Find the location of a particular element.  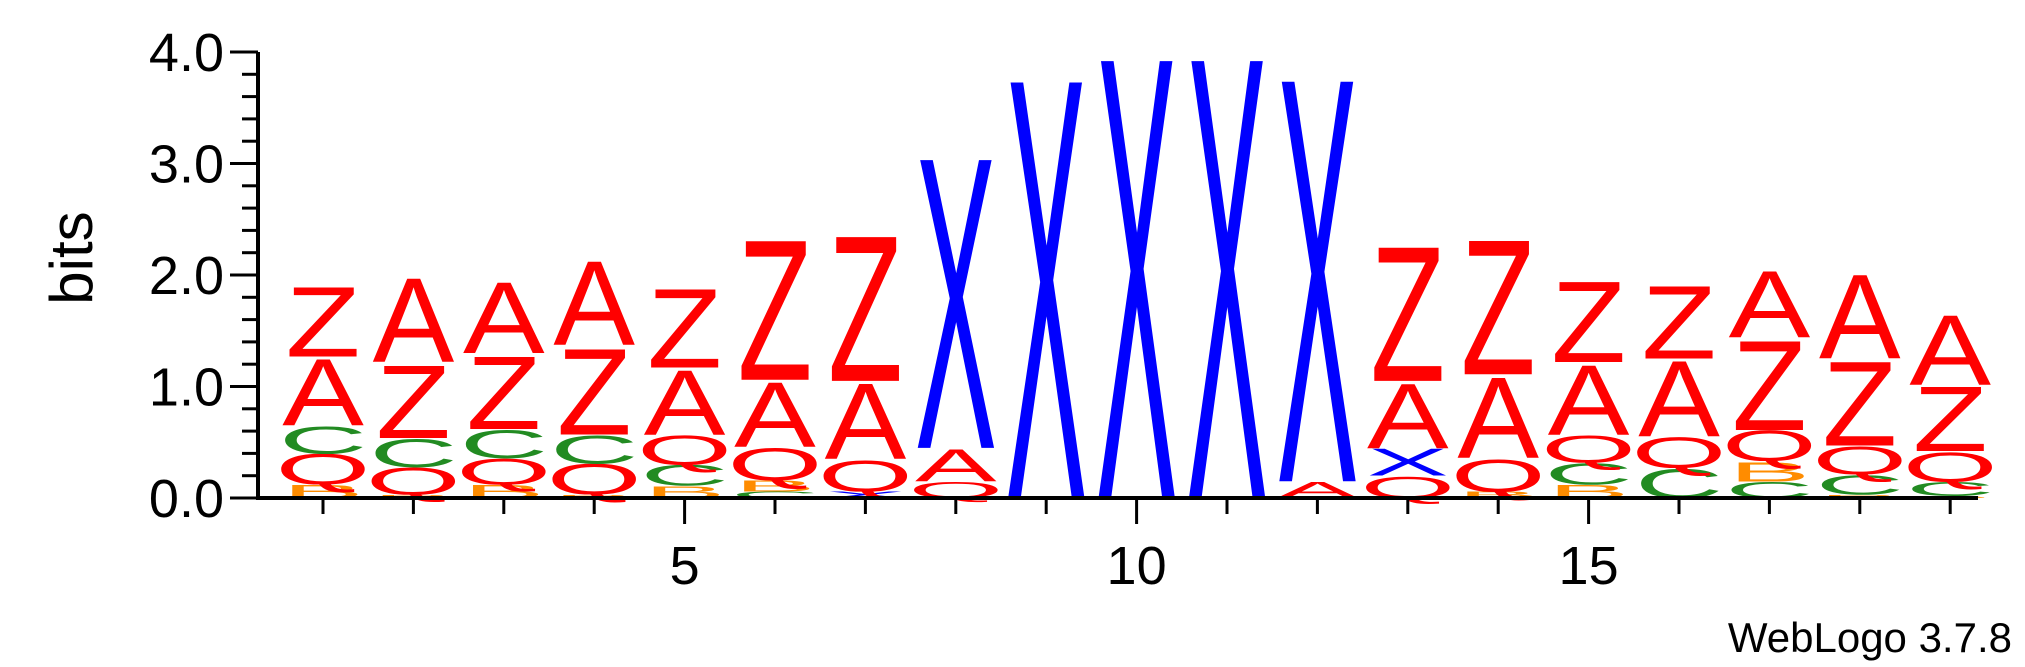

y-tick-label: 2.0 is located at coordinates (186, 276).